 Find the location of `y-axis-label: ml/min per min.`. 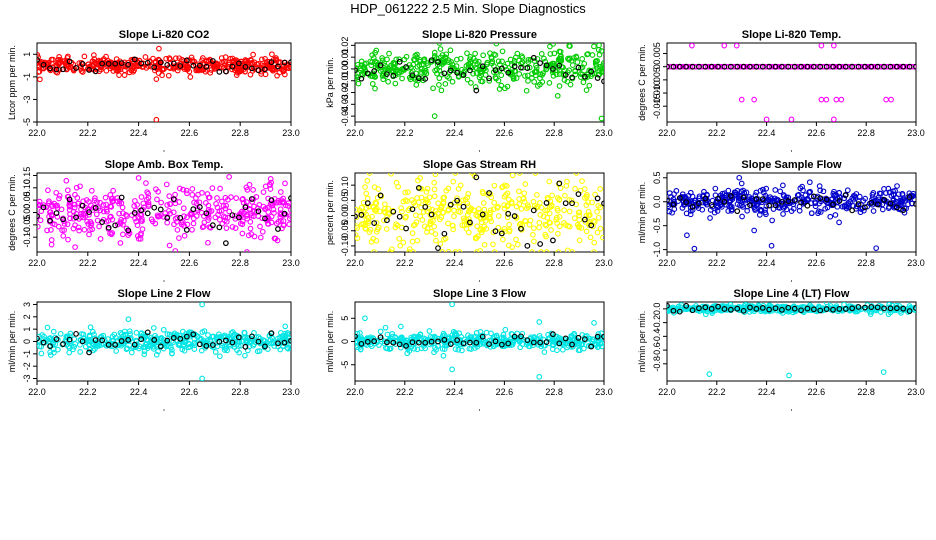

y-axis-label: ml/min per min. is located at coordinates (642, 342).